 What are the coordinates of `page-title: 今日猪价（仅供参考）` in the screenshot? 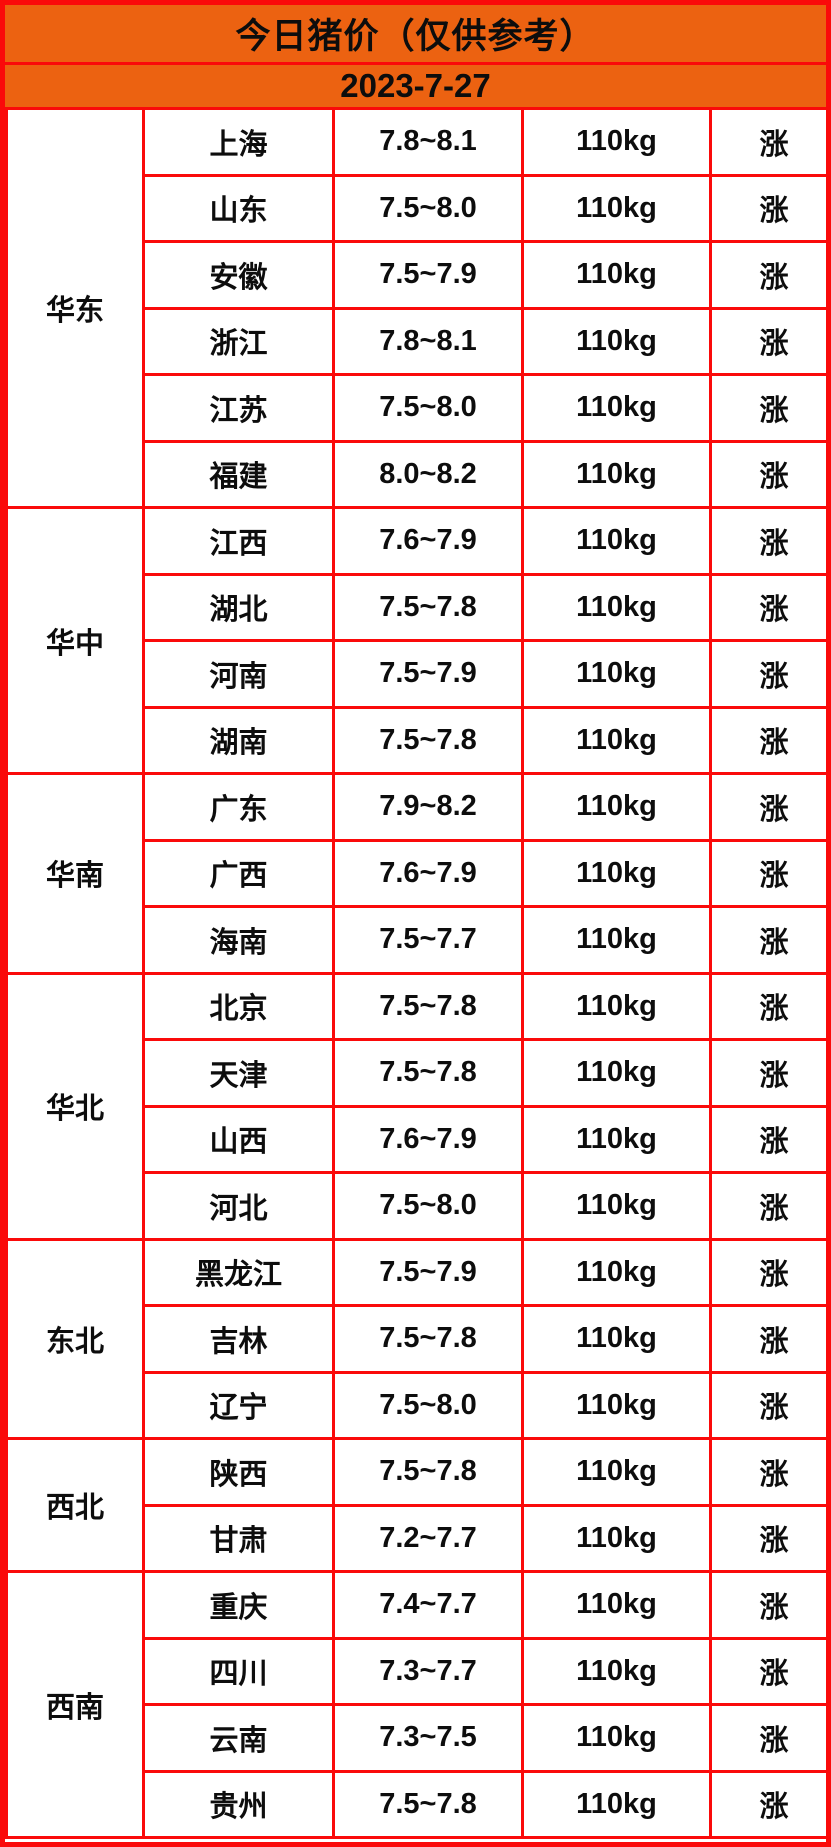 It's located at (415, 35).